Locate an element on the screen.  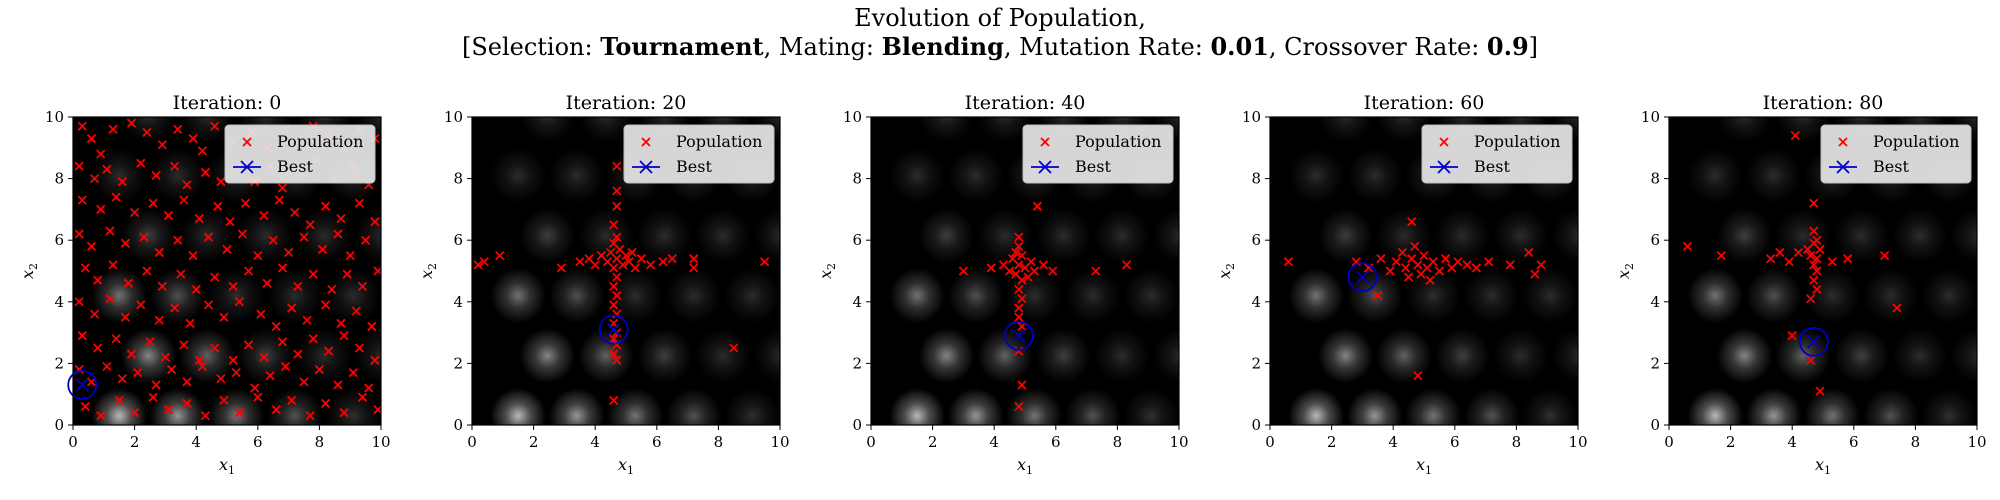
figure-title: Evolution of Population, is located at coordinates (1000, 18).